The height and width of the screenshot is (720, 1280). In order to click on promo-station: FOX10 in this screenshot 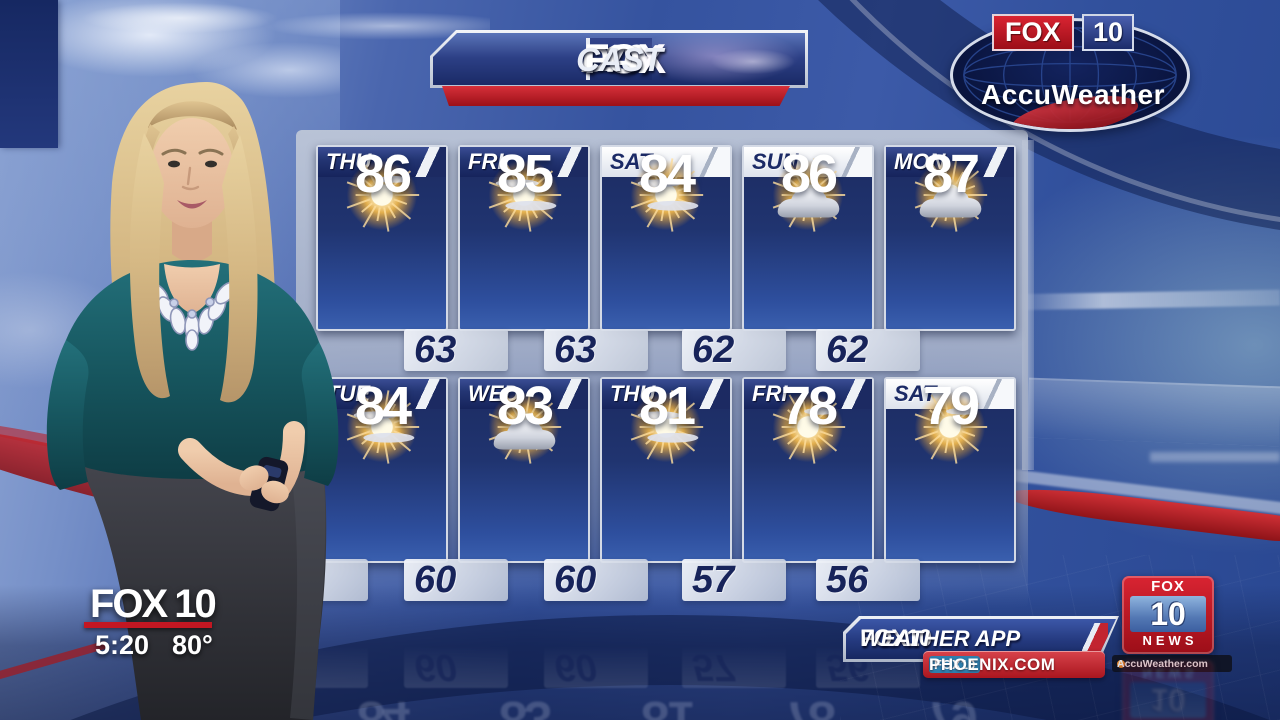, I will do `click(896, 638)`.